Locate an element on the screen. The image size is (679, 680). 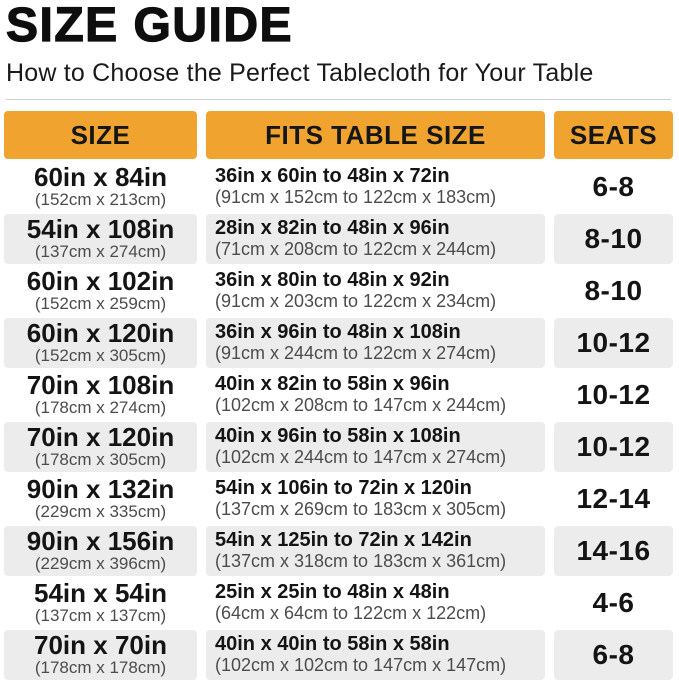
size-inches-value: 70in x 70in is located at coordinates (100, 644).